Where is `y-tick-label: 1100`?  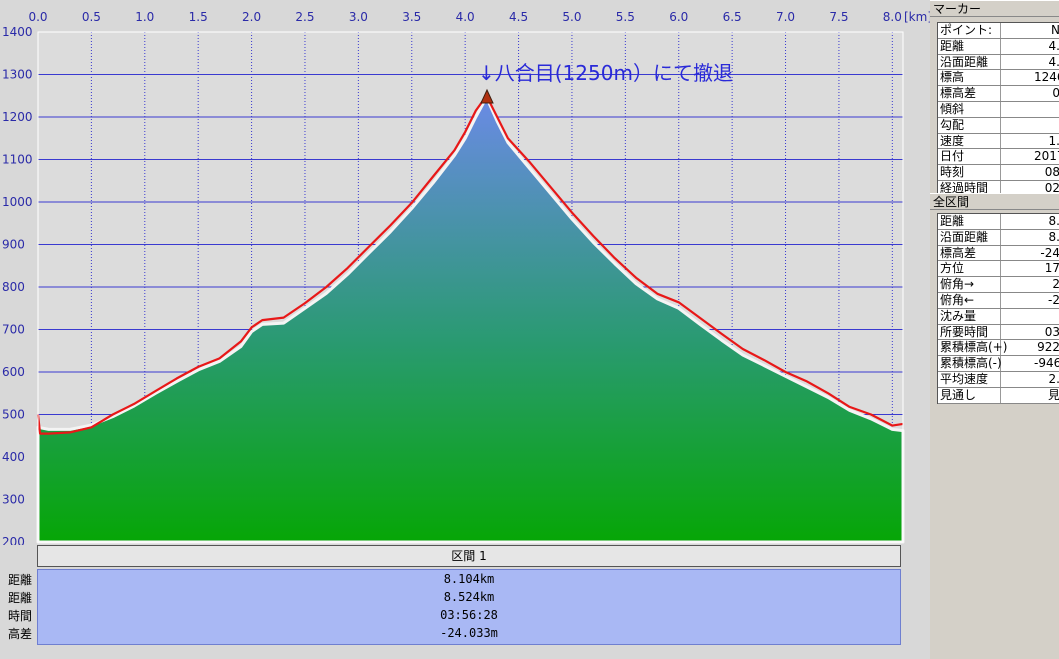
y-tick-label: 1100 is located at coordinates (17, 160).